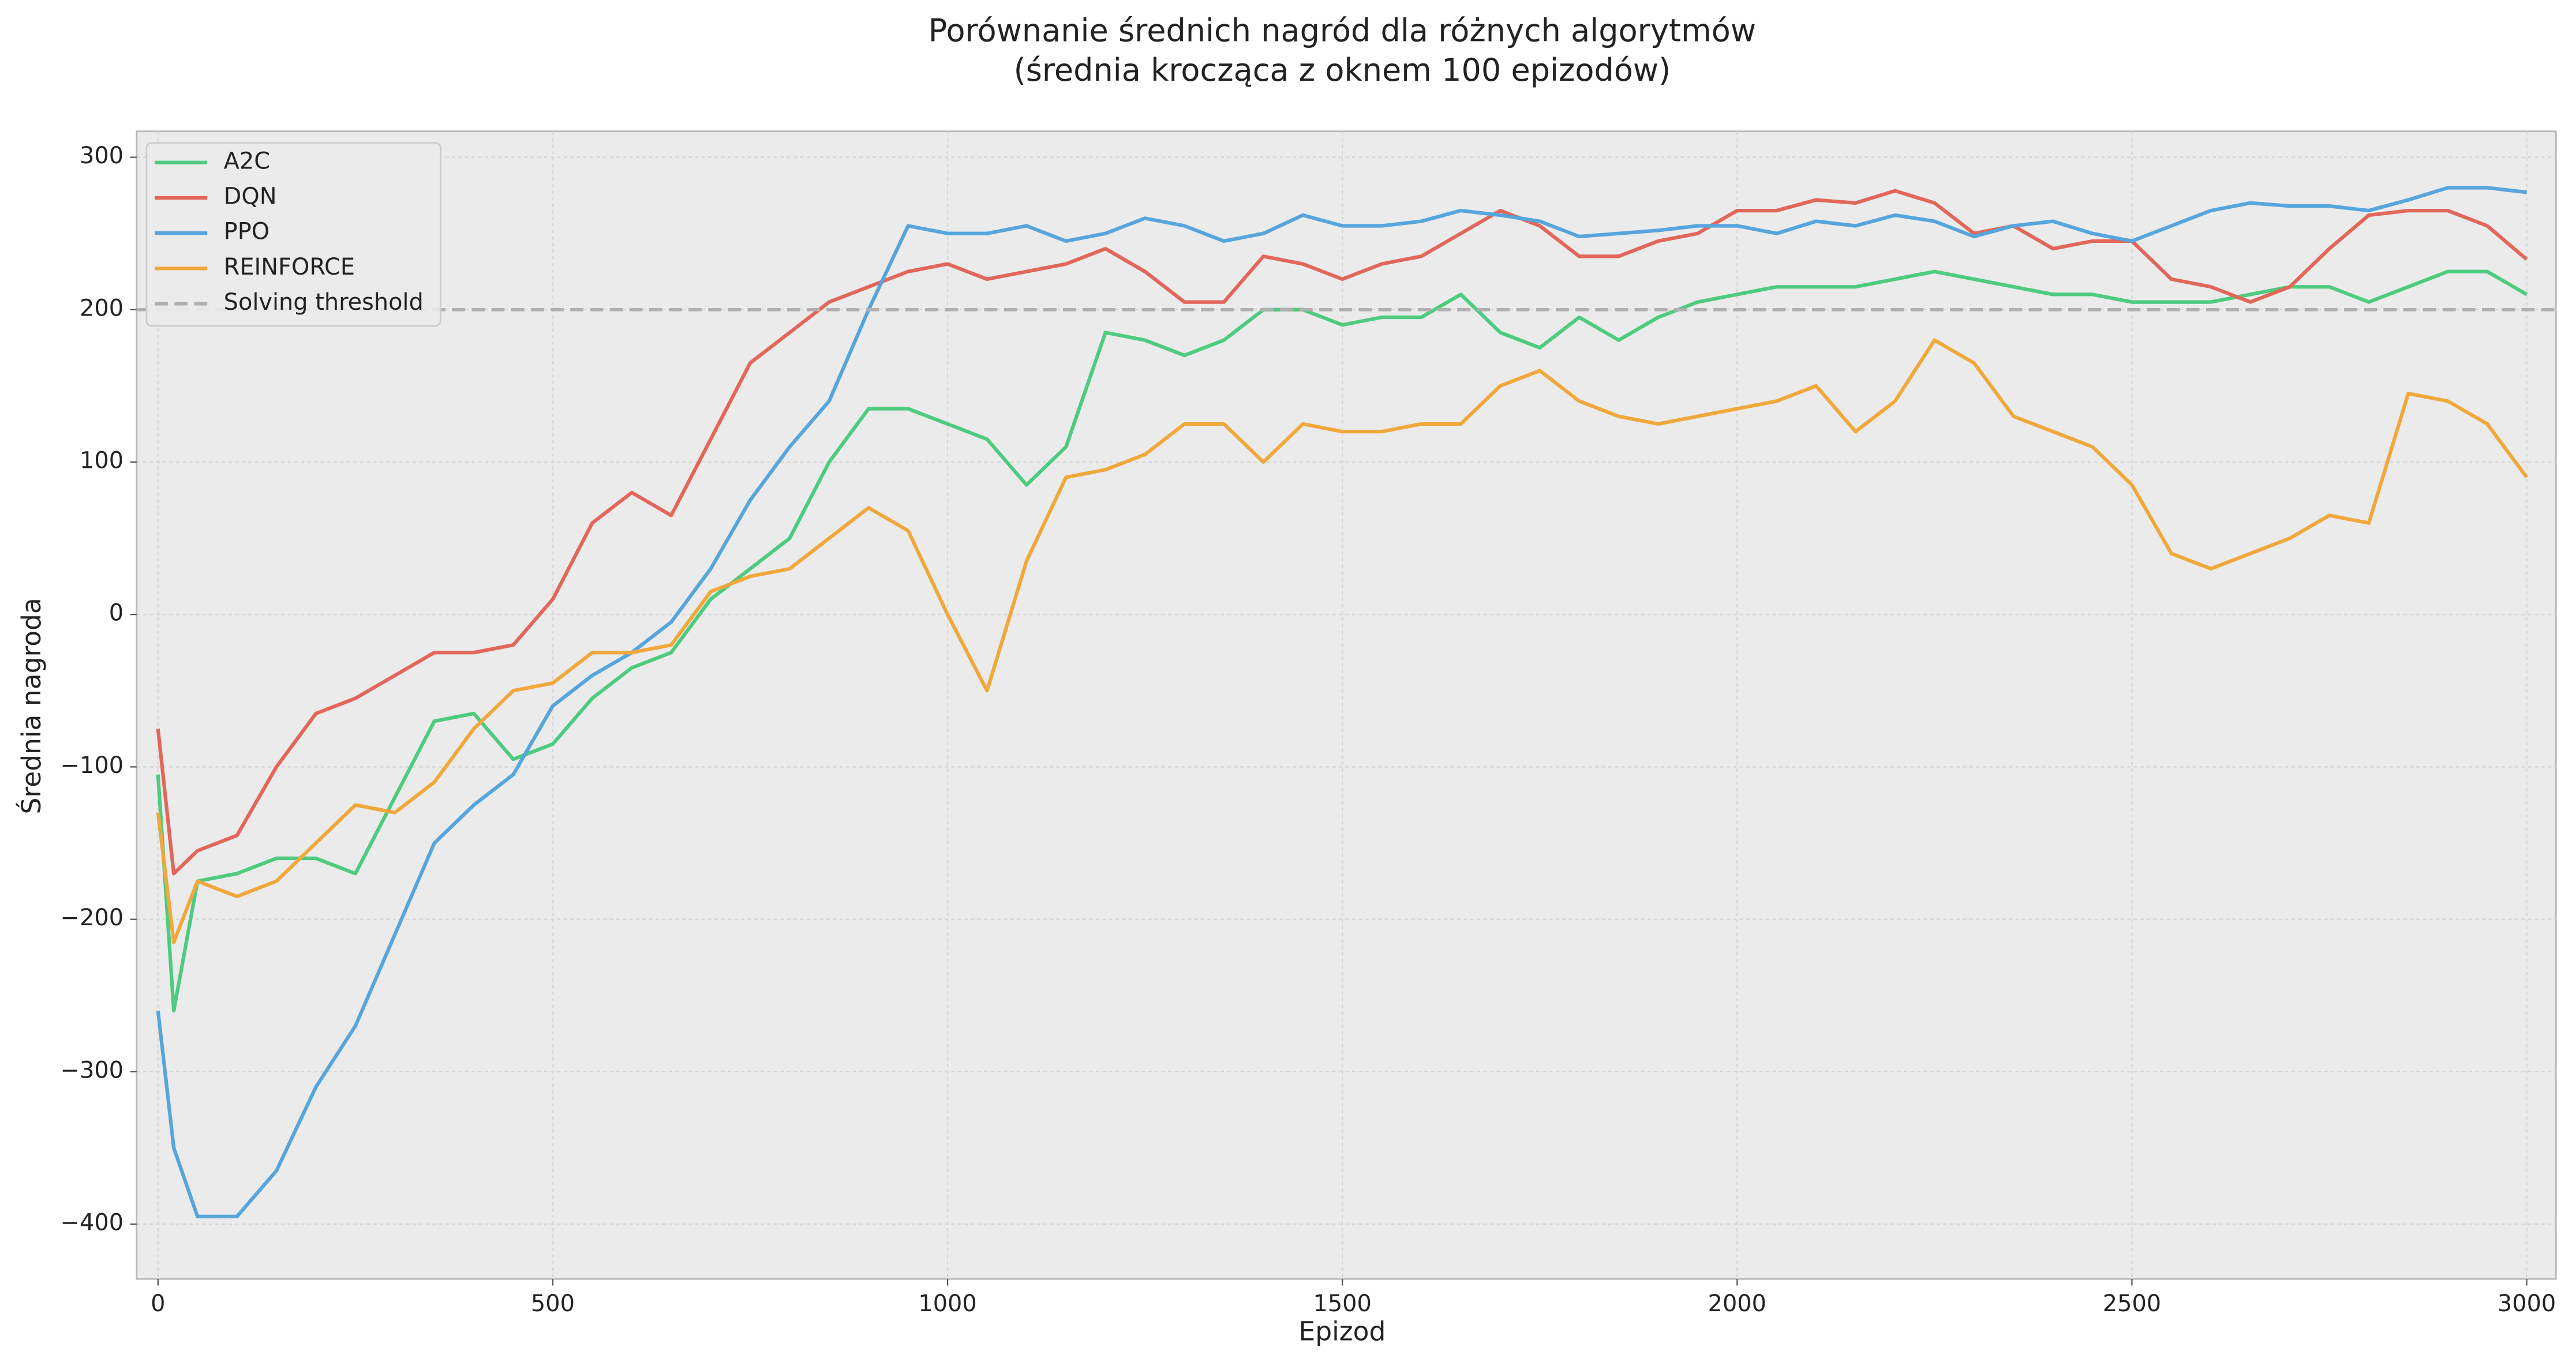 The image size is (2576, 1366). I want to click on y-tick-label: 100, so click(101, 461).